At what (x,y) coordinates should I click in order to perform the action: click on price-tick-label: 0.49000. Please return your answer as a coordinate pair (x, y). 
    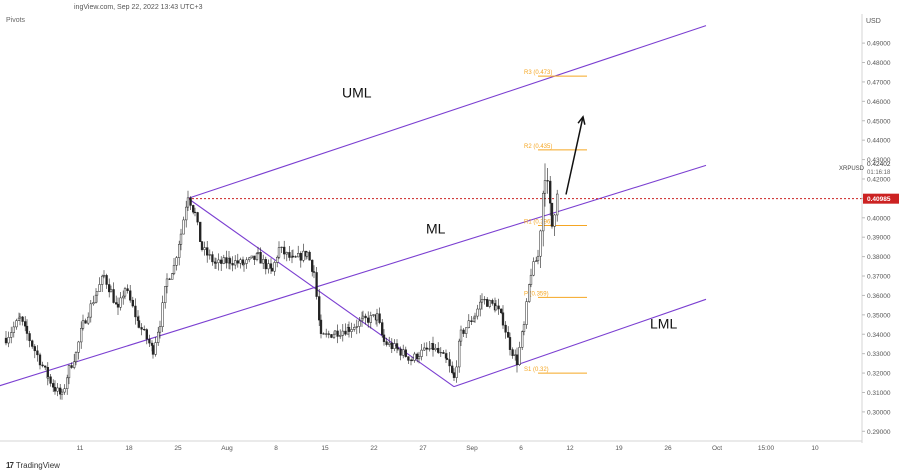
    Looking at the image, I should click on (879, 44).